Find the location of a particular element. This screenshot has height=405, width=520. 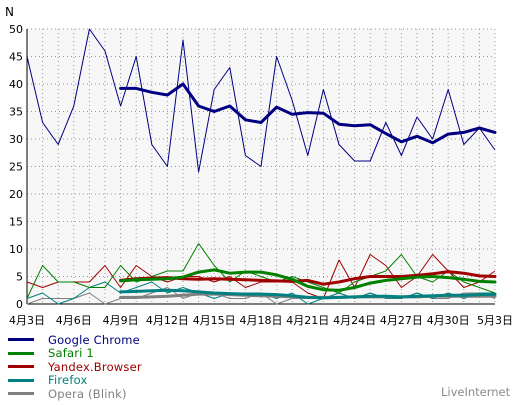

x-tick-label: 4月18日 is located at coordinates (261, 320).